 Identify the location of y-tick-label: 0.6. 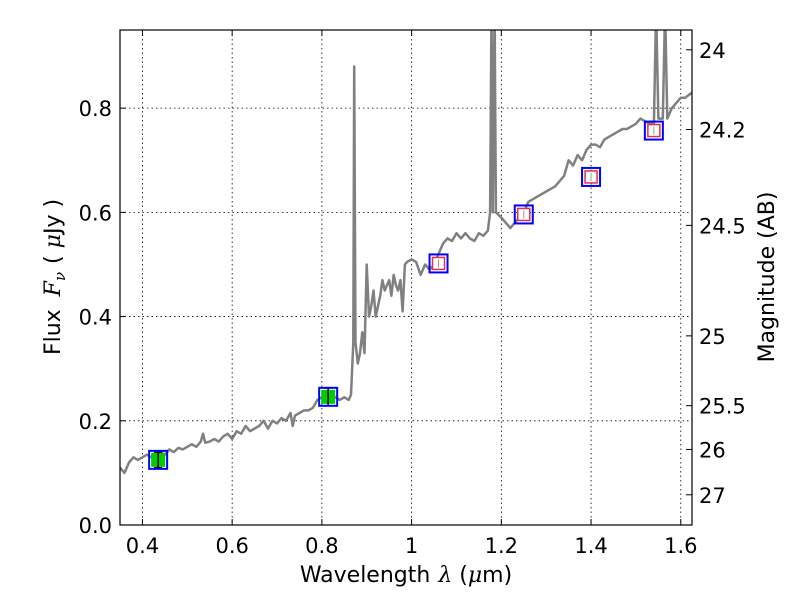
(95, 213).